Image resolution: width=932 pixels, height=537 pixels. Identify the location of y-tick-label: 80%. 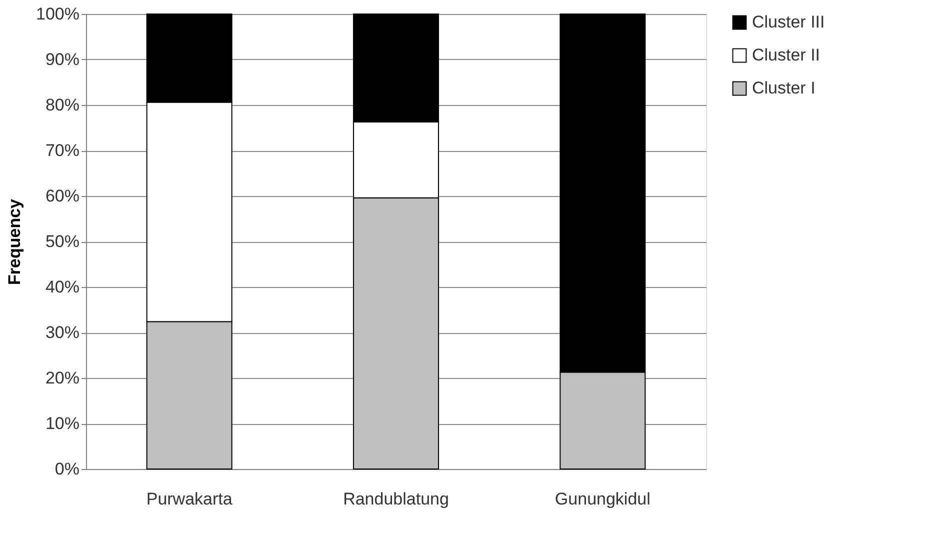
(62, 105).